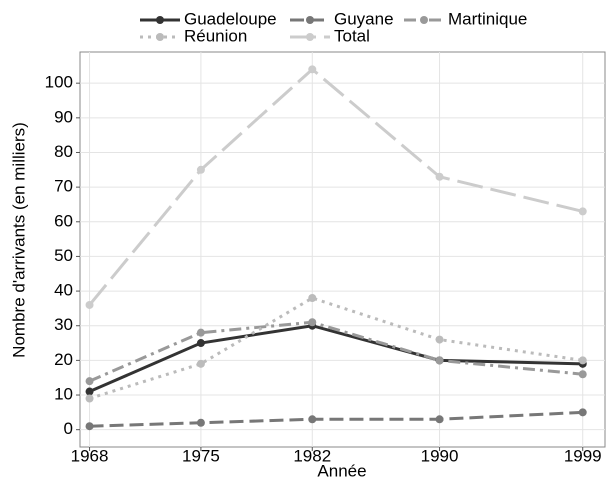  Describe the element at coordinates (230, 18) in the screenshot. I see `legend-label: Guadeloupe` at that location.